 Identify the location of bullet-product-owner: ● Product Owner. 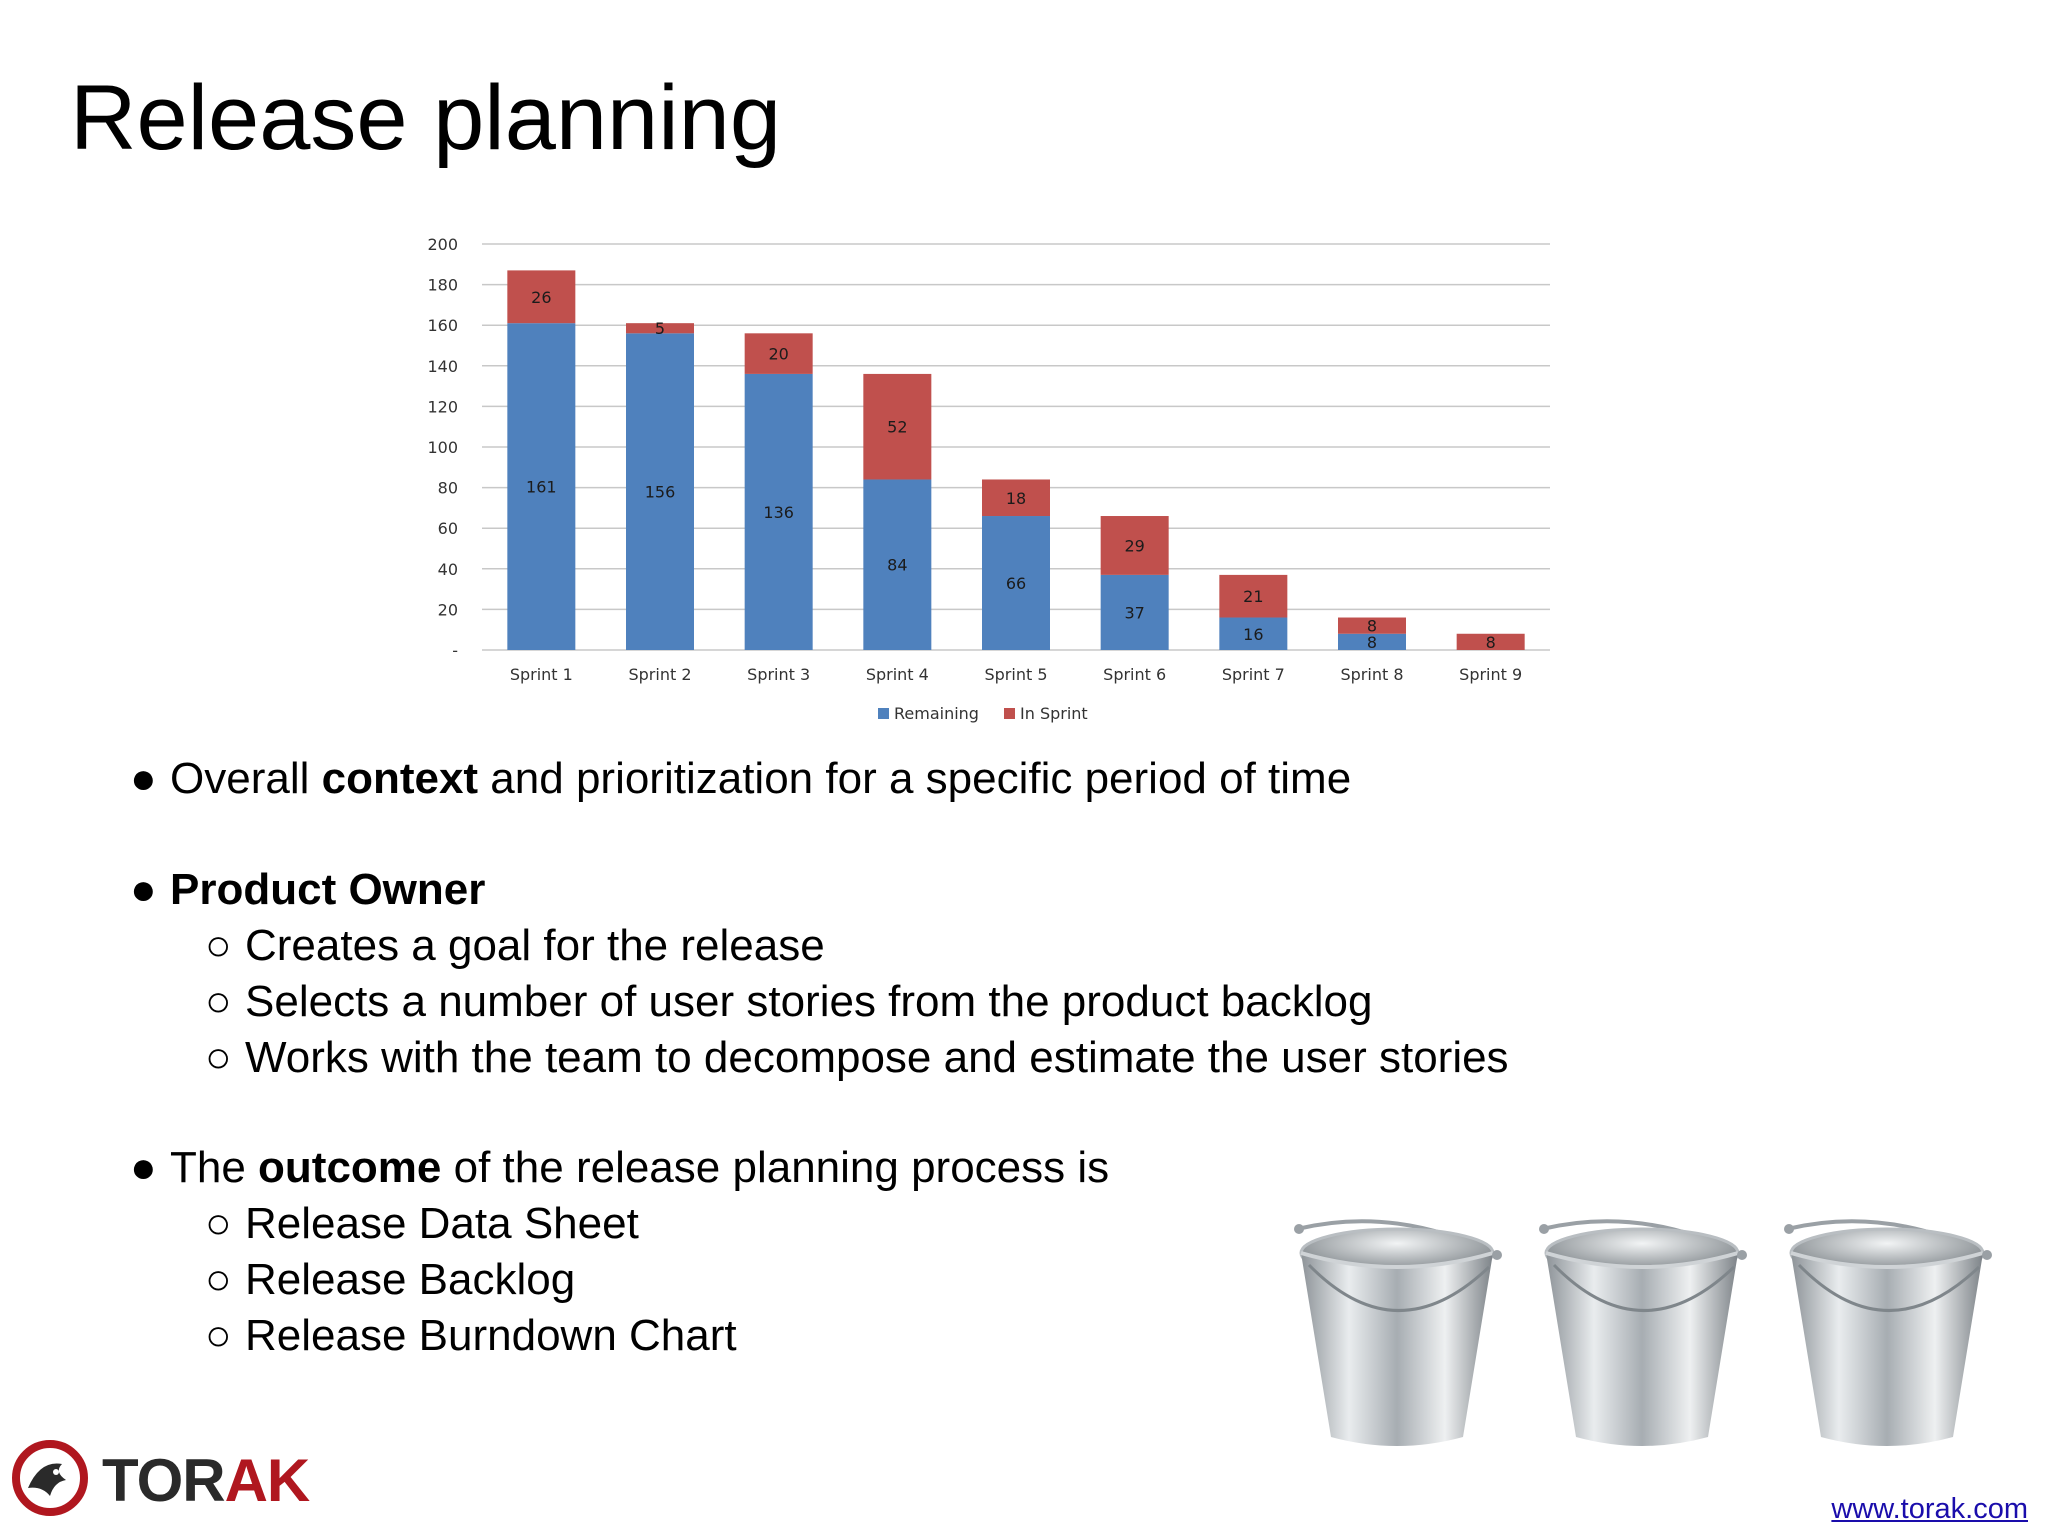
(307, 890).